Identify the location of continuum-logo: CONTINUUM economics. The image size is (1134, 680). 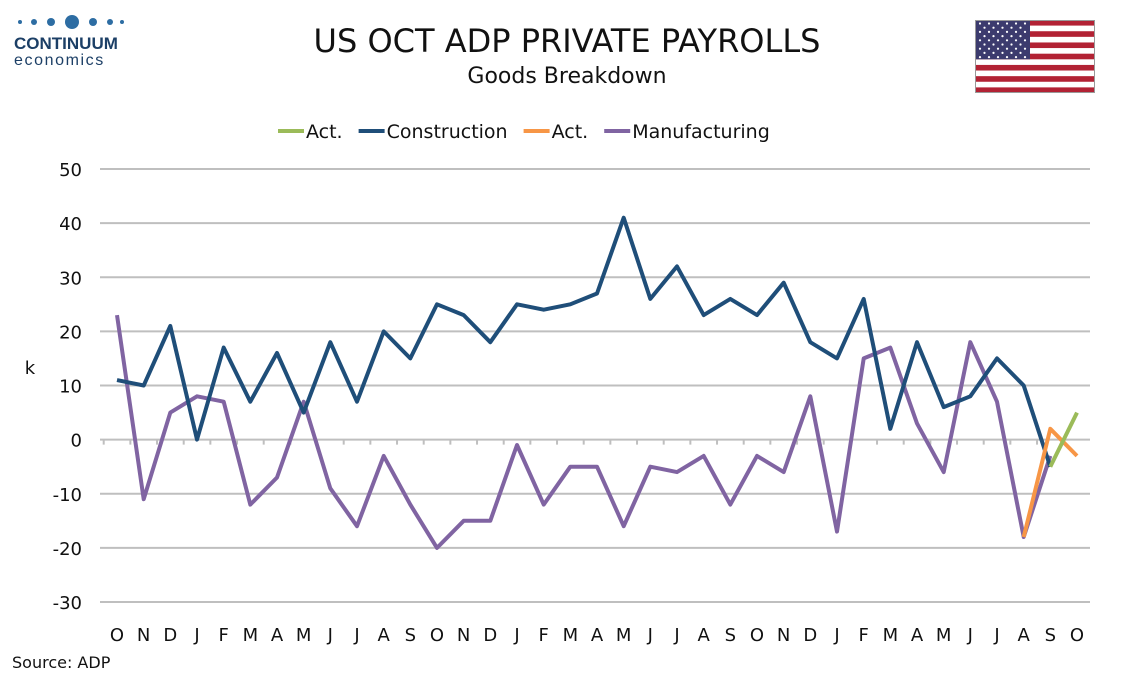
(74, 41).